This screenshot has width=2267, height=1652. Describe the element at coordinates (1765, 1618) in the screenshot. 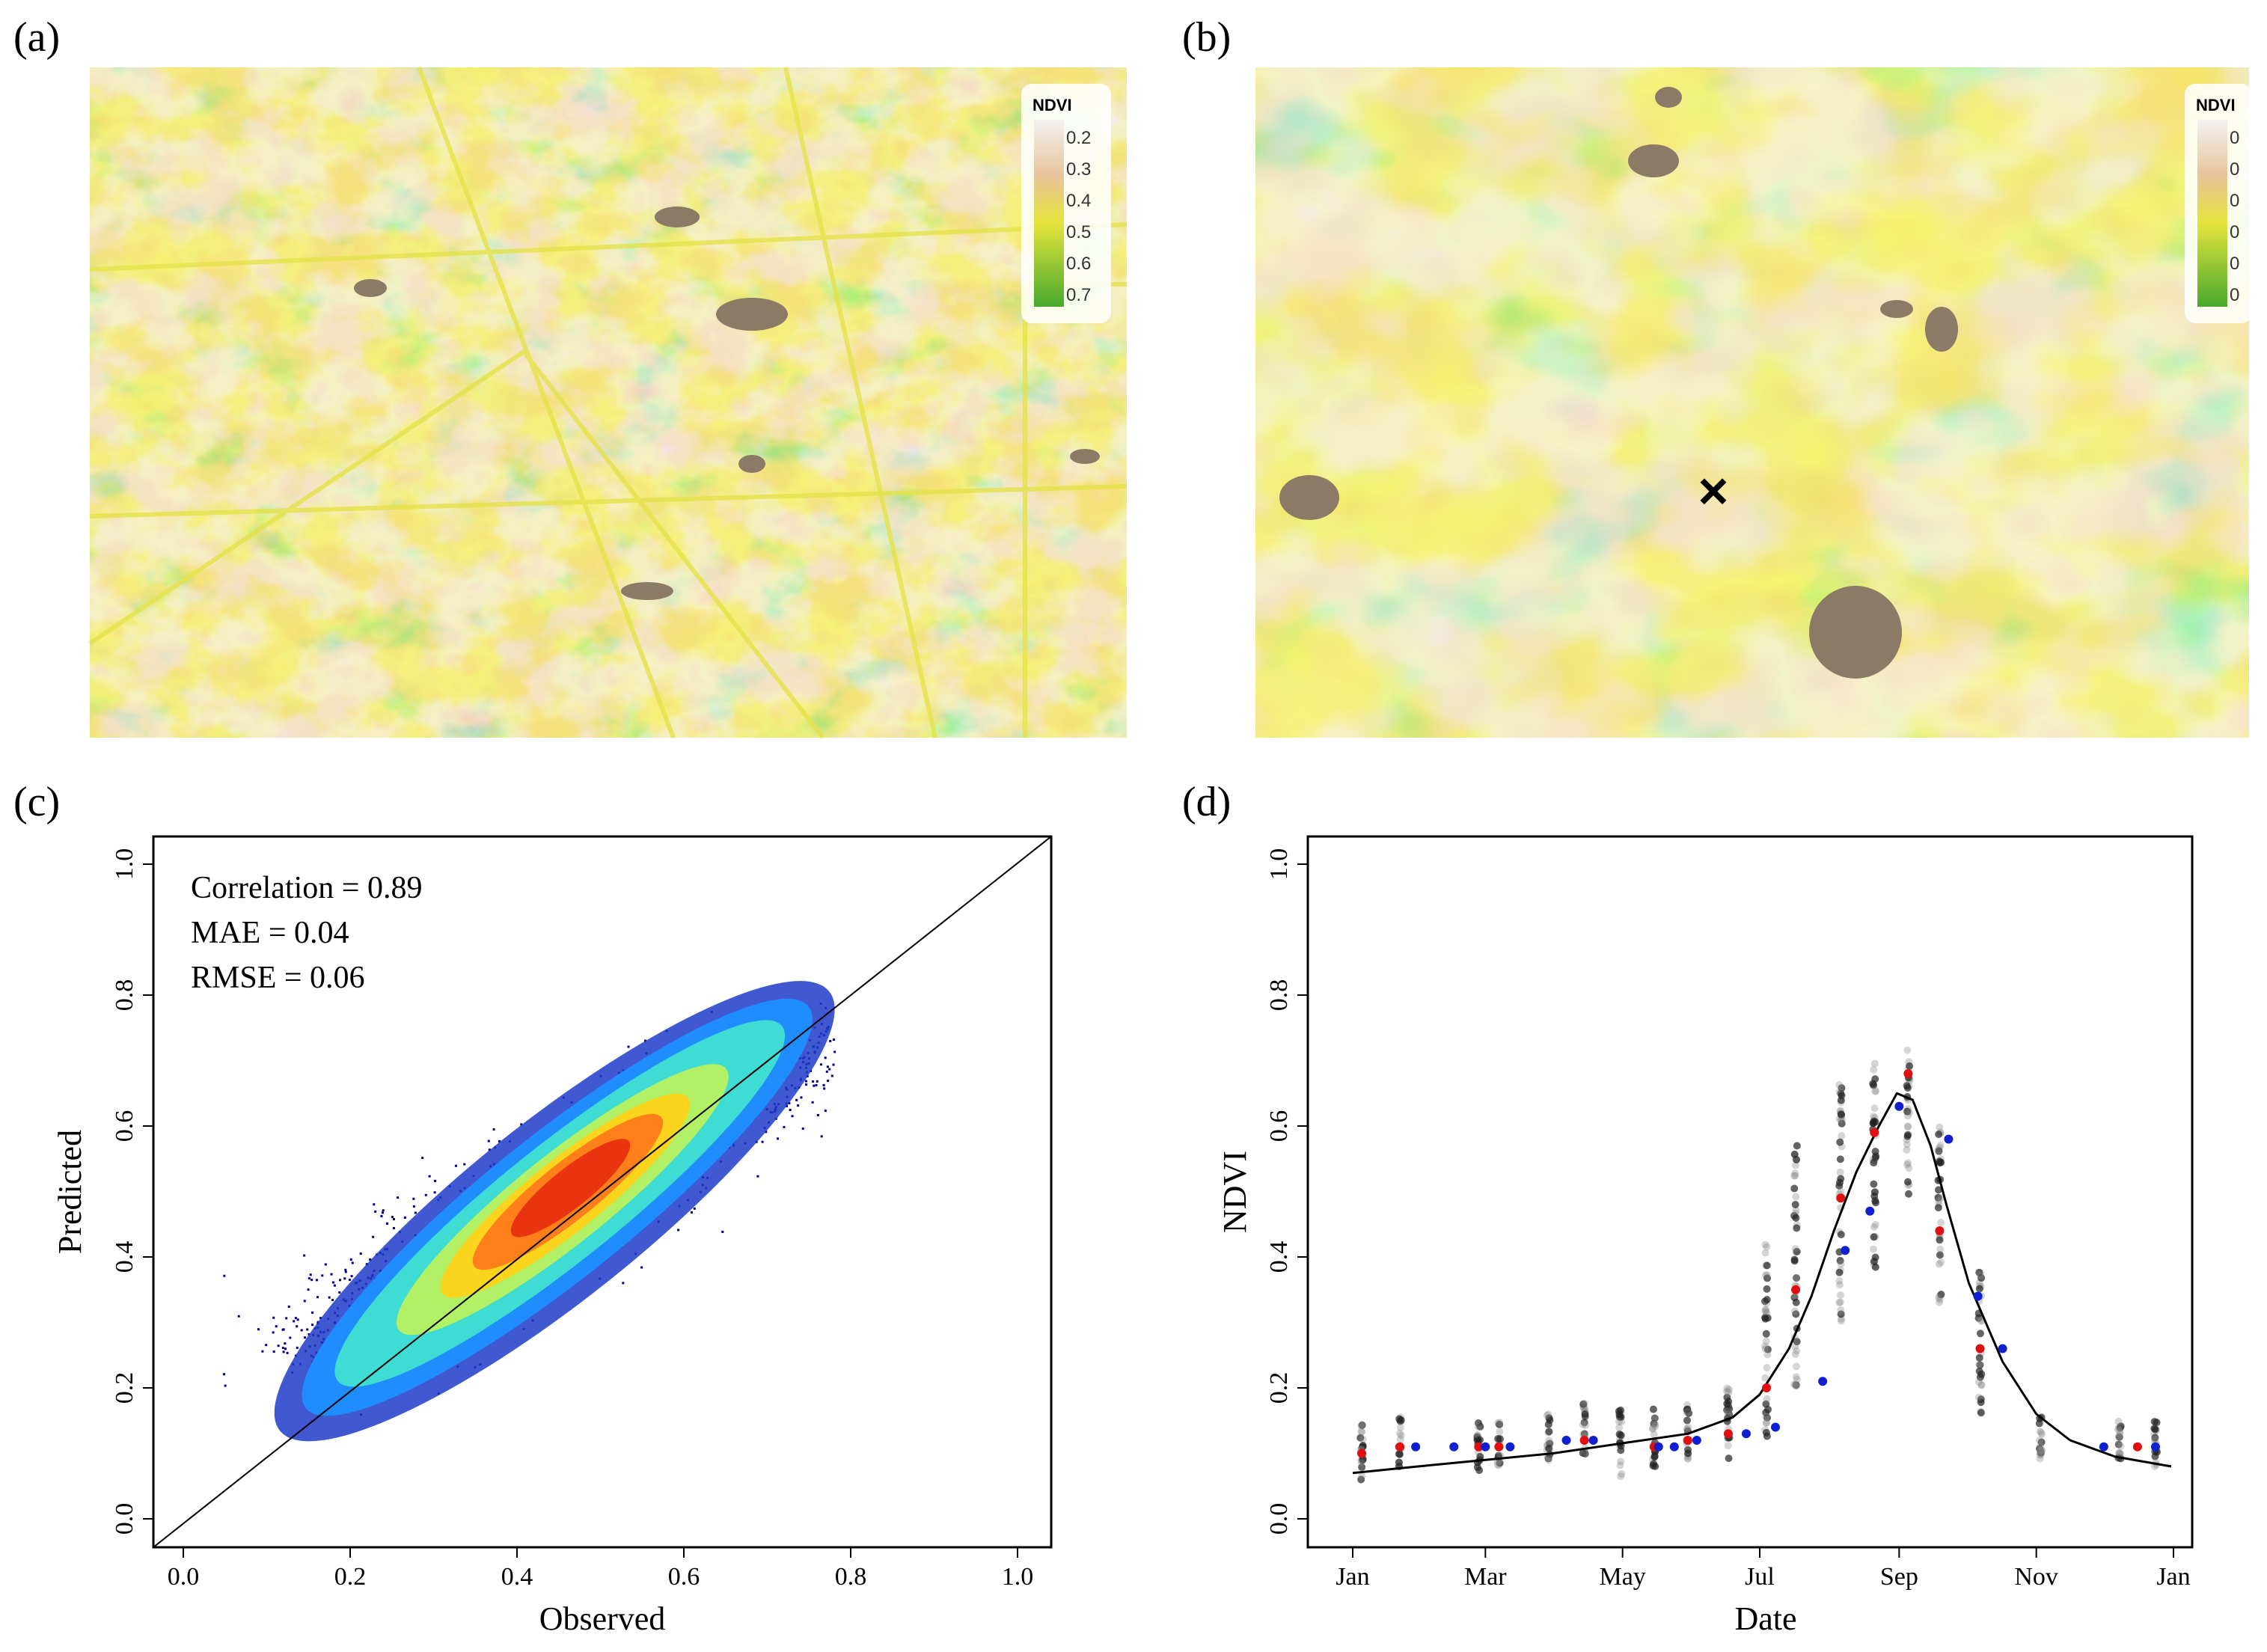

I see `chart-d-xlabel: Date` at that location.